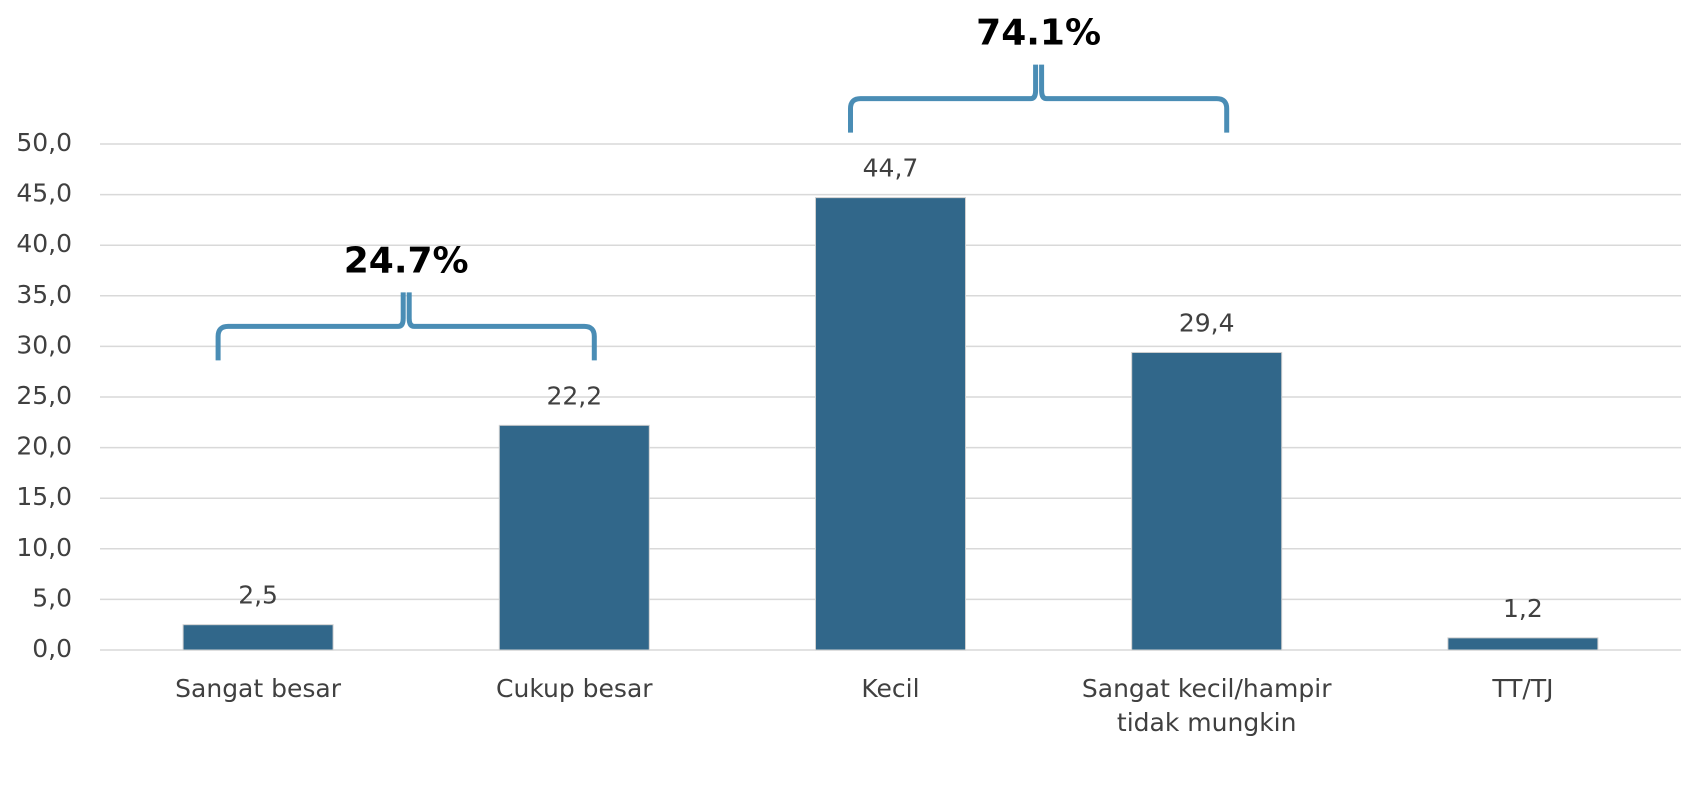 The width and height of the screenshot is (1681, 794). What do you see at coordinates (1522, 688) in the screenshot?
I see `x-tick-label: TT/TJ` at bounding box center [1522, 688].